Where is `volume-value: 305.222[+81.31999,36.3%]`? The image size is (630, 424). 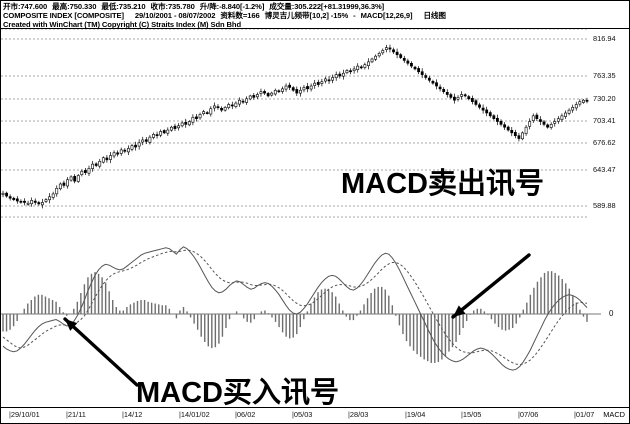
volume-value: 305.222[+81.31999,36.3%] is located at coordinates (339, 6).